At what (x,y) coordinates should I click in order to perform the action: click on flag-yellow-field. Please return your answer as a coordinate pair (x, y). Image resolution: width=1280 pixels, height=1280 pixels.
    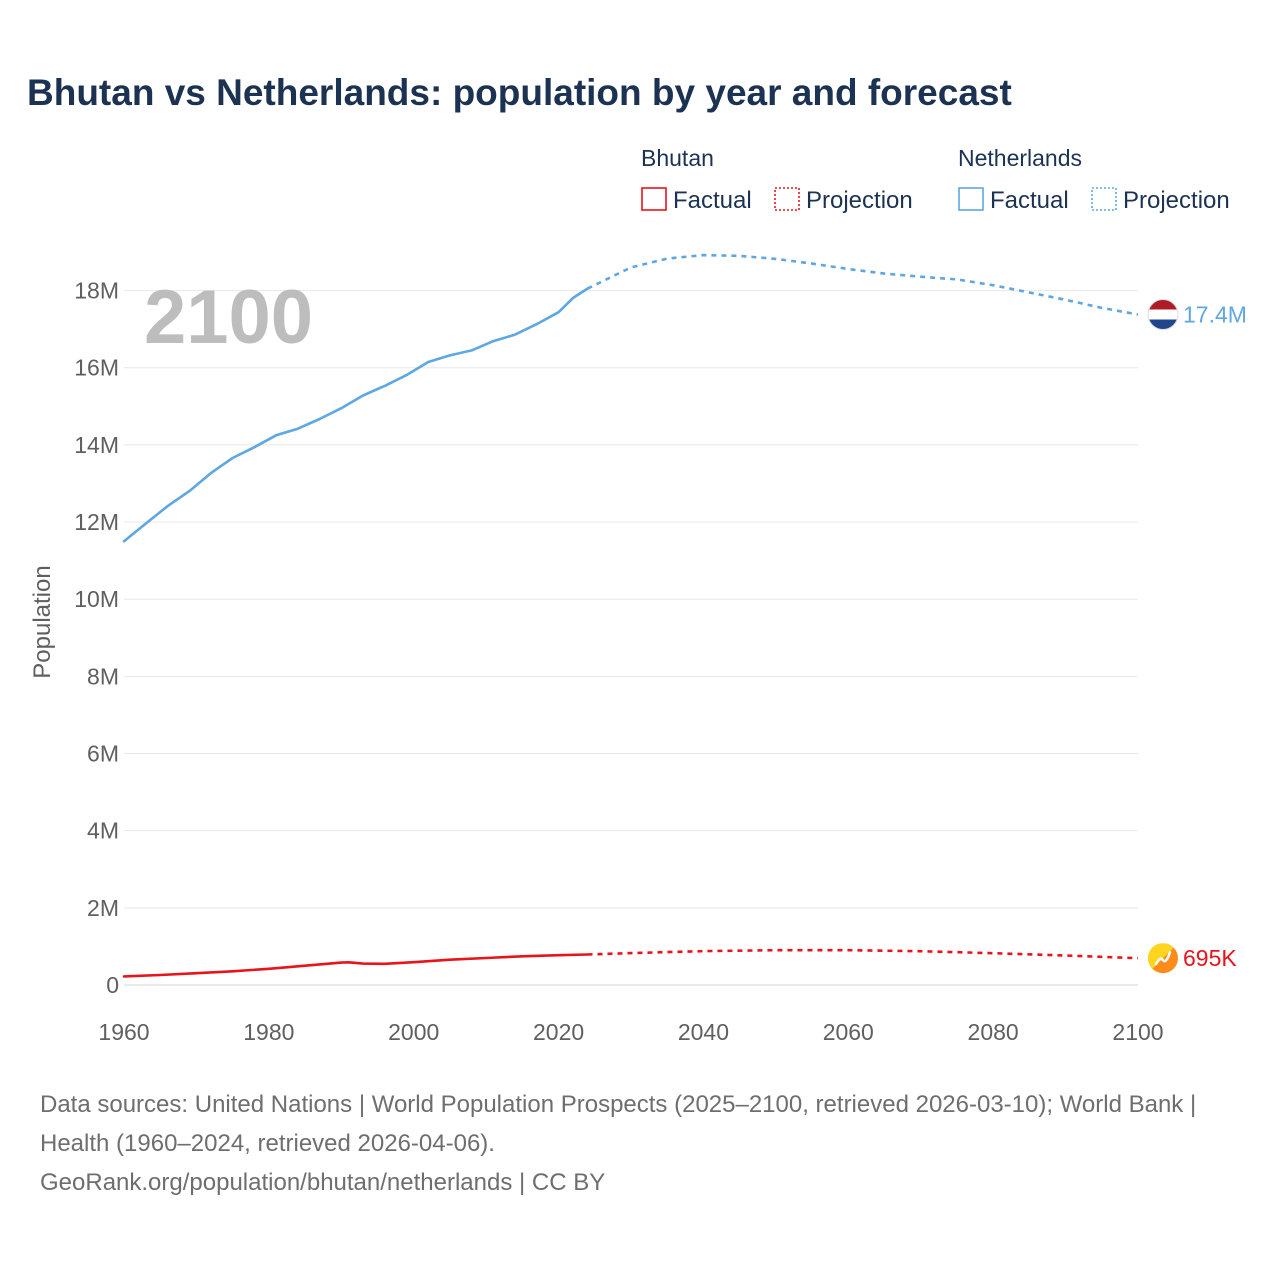
    Looking at the image, I should click on (1163, 958).